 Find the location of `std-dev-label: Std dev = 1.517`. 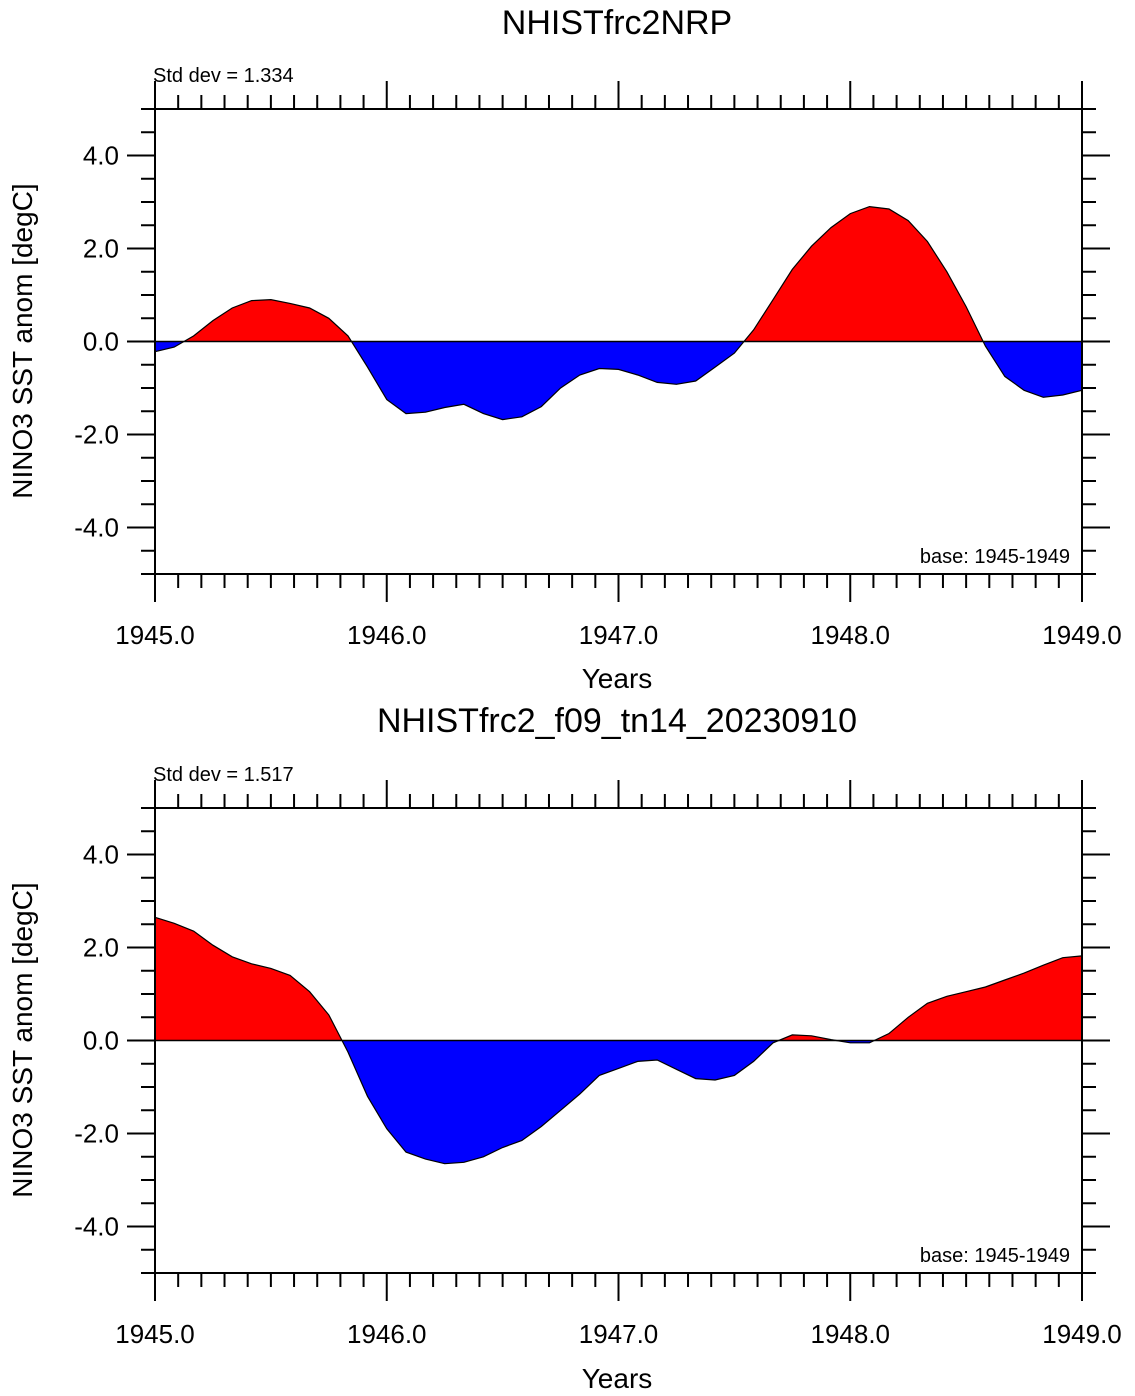

std-dev-label: Std dev = 1.517 is located at coordinates (223, 775).